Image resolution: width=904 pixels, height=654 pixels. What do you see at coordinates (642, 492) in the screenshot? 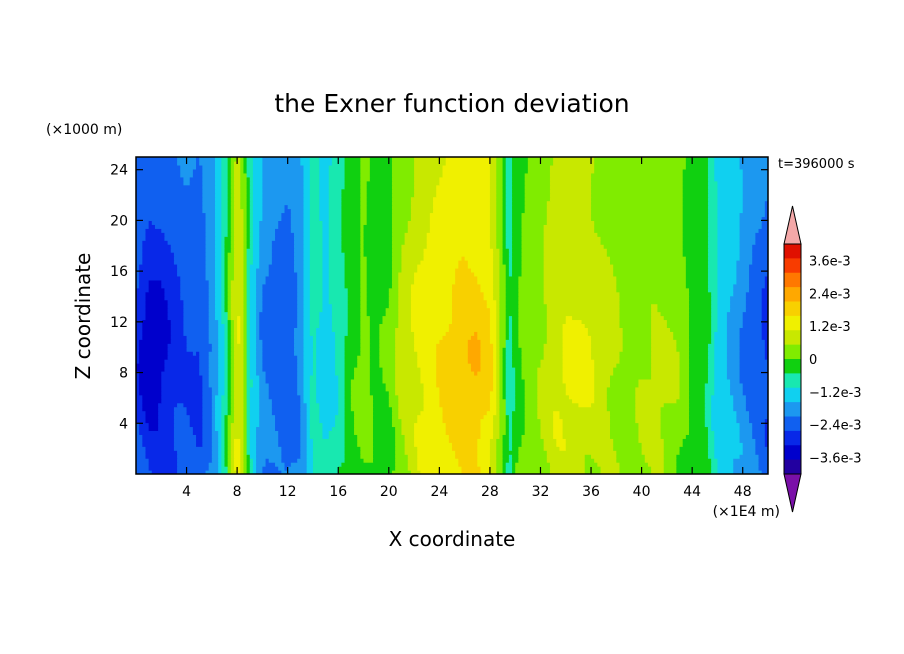
I see `x-tick-label: 40` at bounding box center [642, 492].